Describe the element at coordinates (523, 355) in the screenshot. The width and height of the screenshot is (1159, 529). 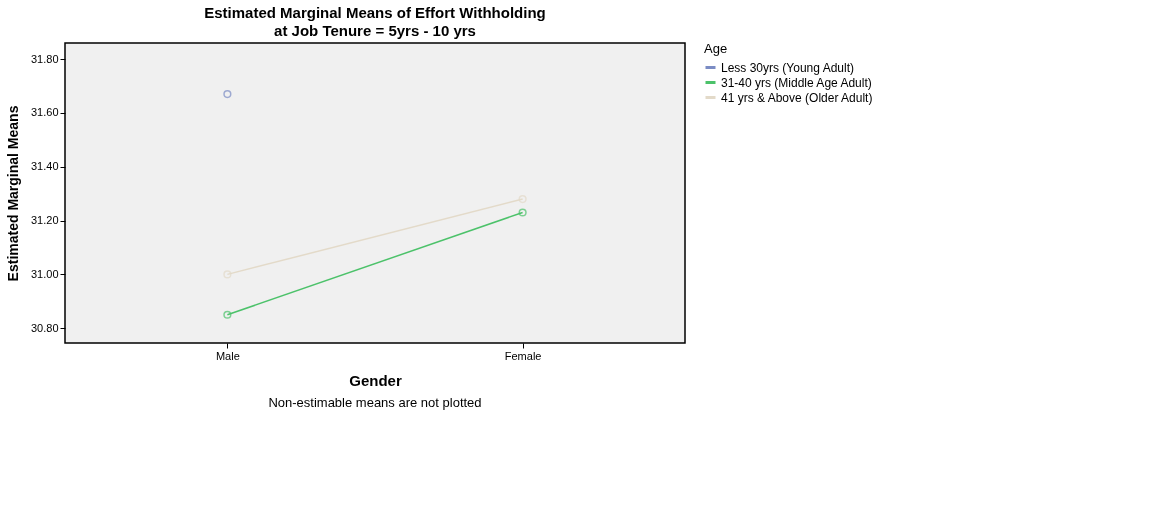
I see `x-tick-label: Female` at that location.